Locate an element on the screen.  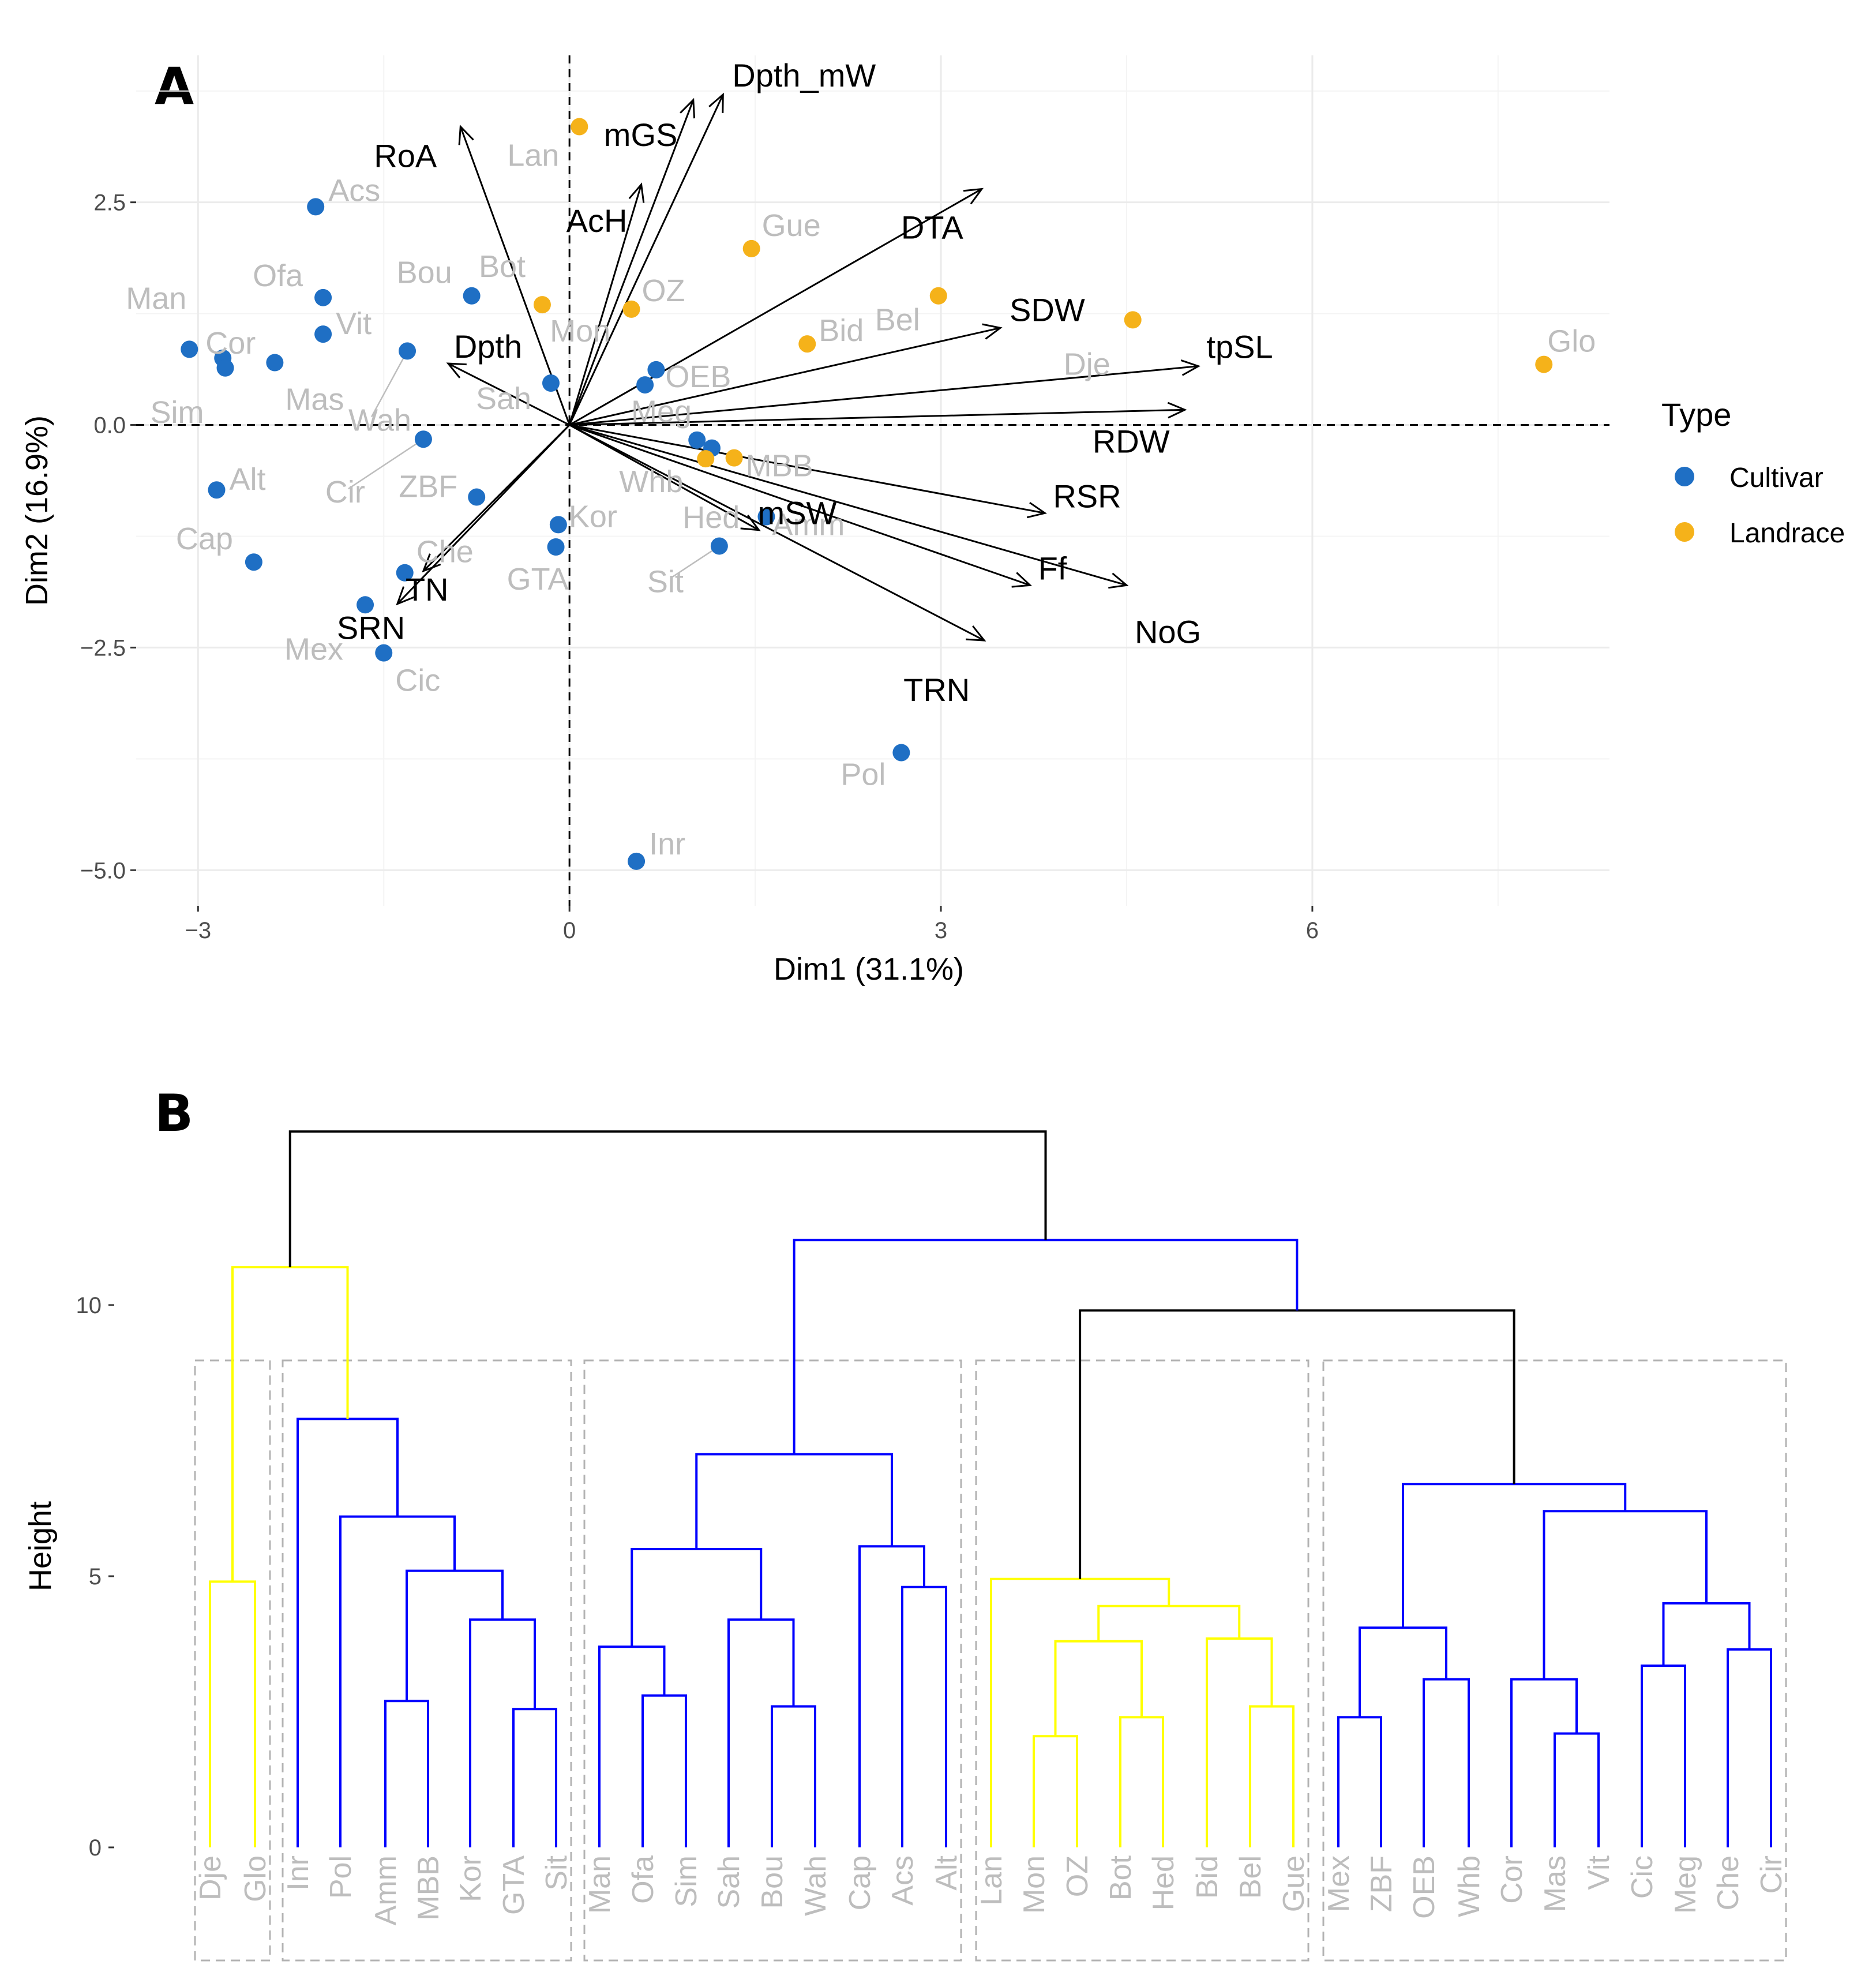
dendrogram-y-tick-label: 10 is located at coordinates (89, 1305).